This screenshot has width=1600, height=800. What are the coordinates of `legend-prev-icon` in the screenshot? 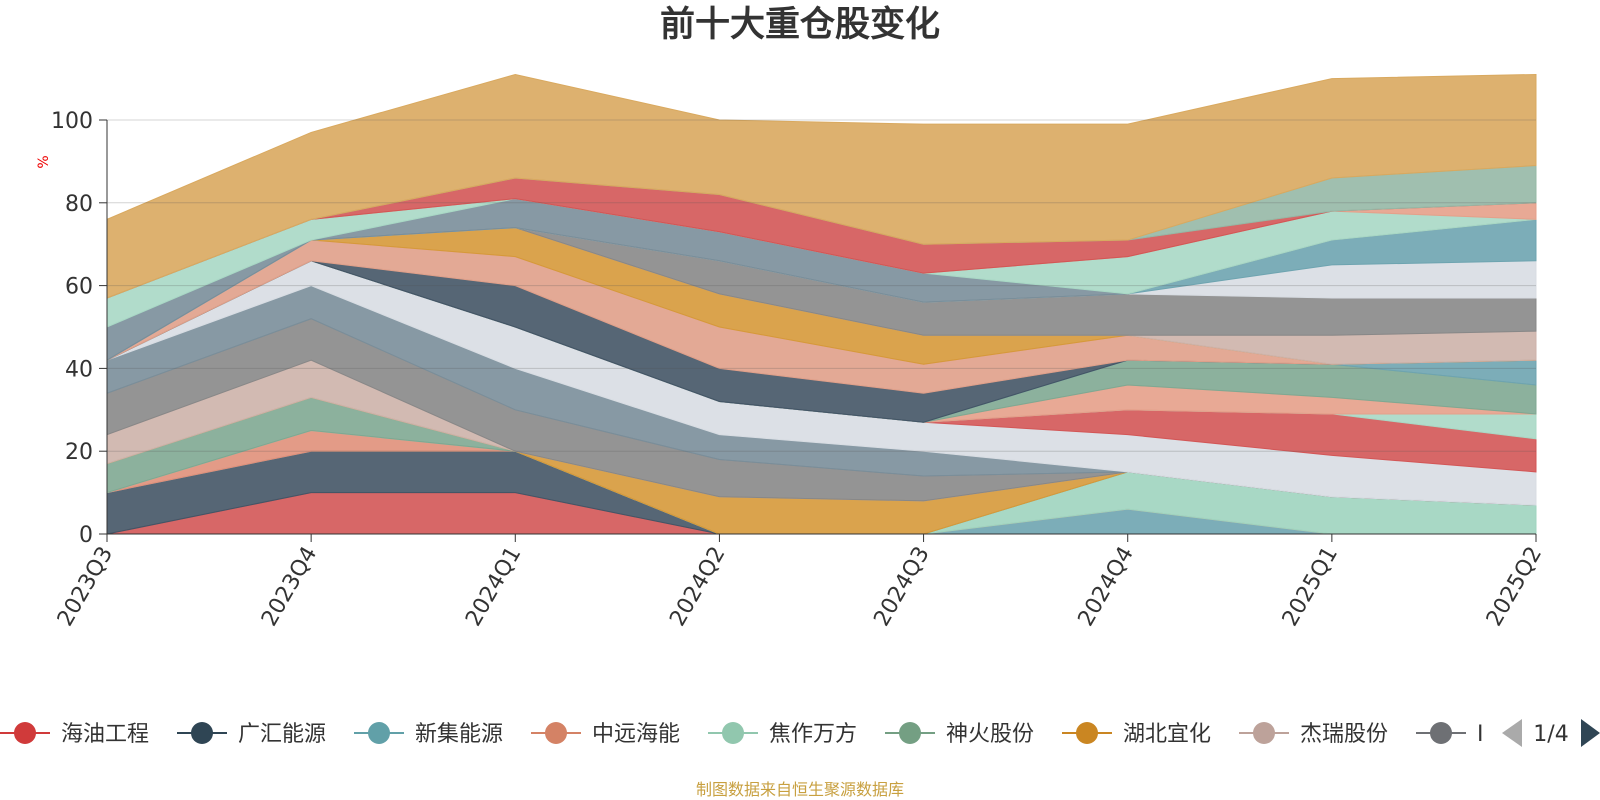 It's located at (1512, 733).